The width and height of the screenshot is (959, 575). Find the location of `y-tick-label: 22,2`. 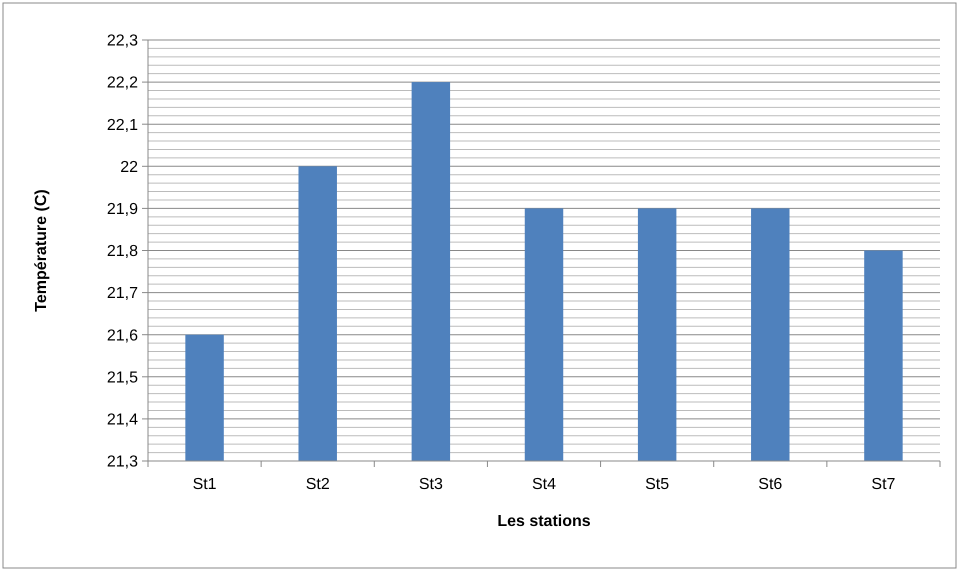

y-tick-label: 22,2 is located at coordinates (122, 83).